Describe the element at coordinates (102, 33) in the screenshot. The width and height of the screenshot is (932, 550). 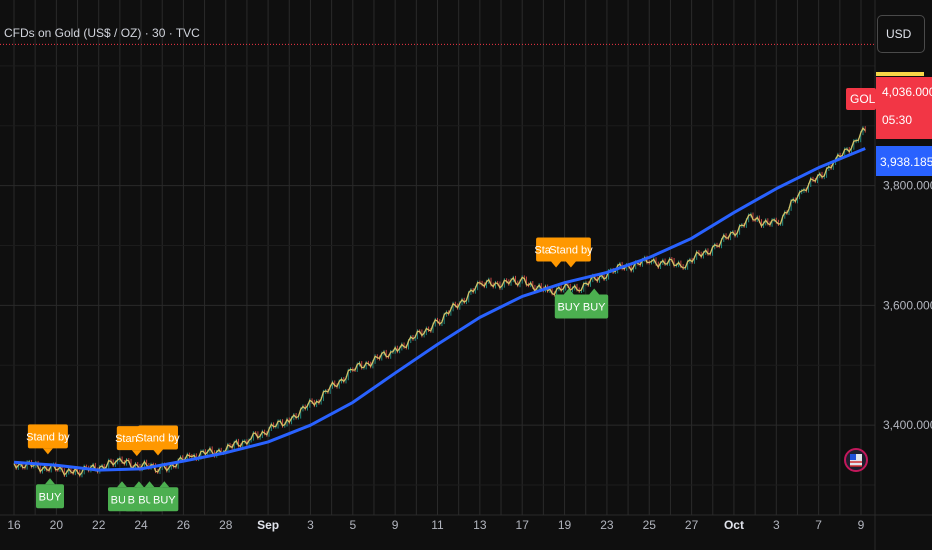
I see `chart-title: CFDs on Gold (US$ / OZ) · 30 · TVC` at that location.